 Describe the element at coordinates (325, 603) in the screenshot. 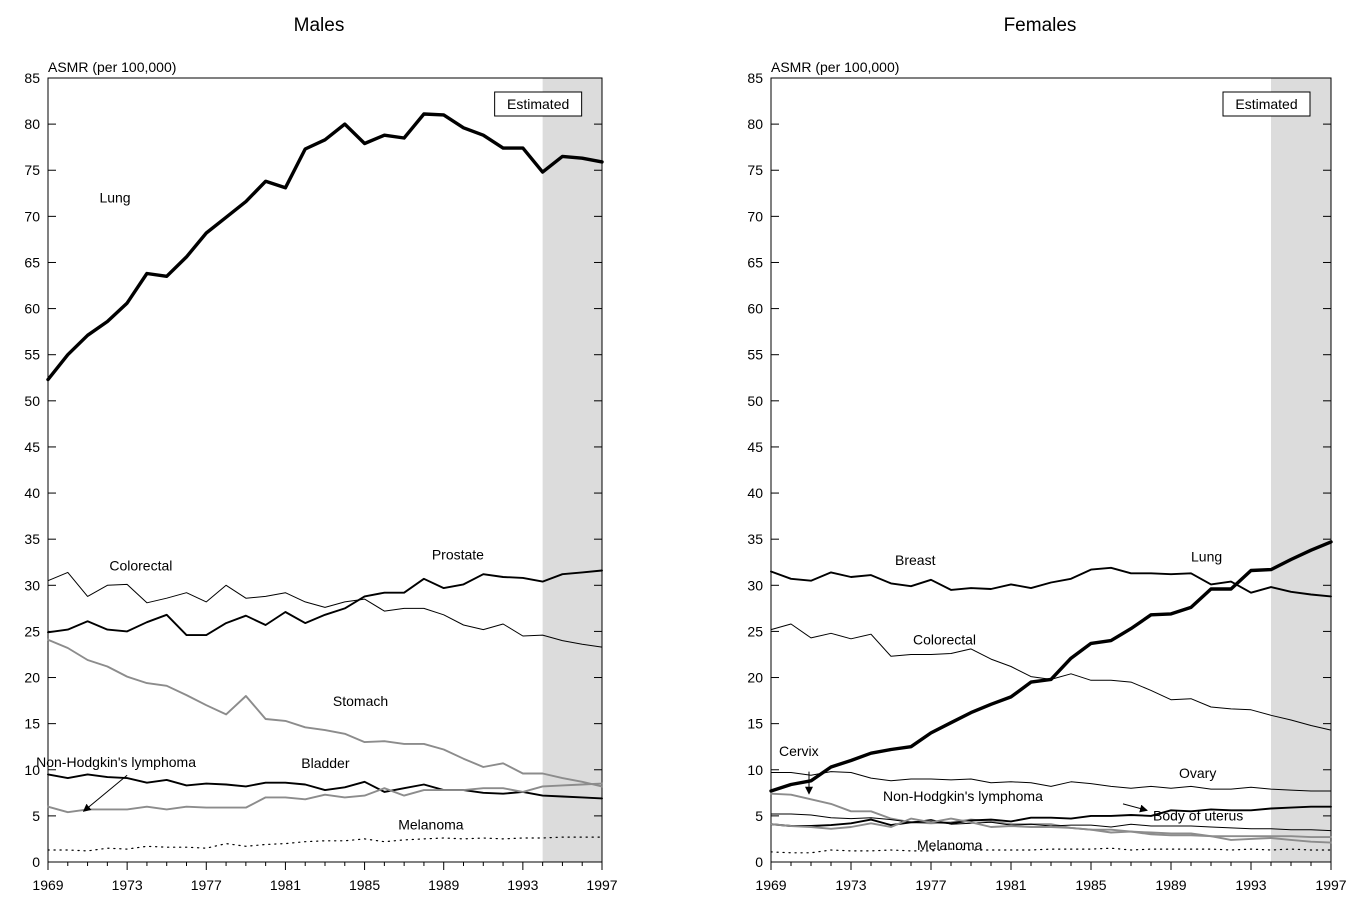

I see `series-line-prostate` at that location.